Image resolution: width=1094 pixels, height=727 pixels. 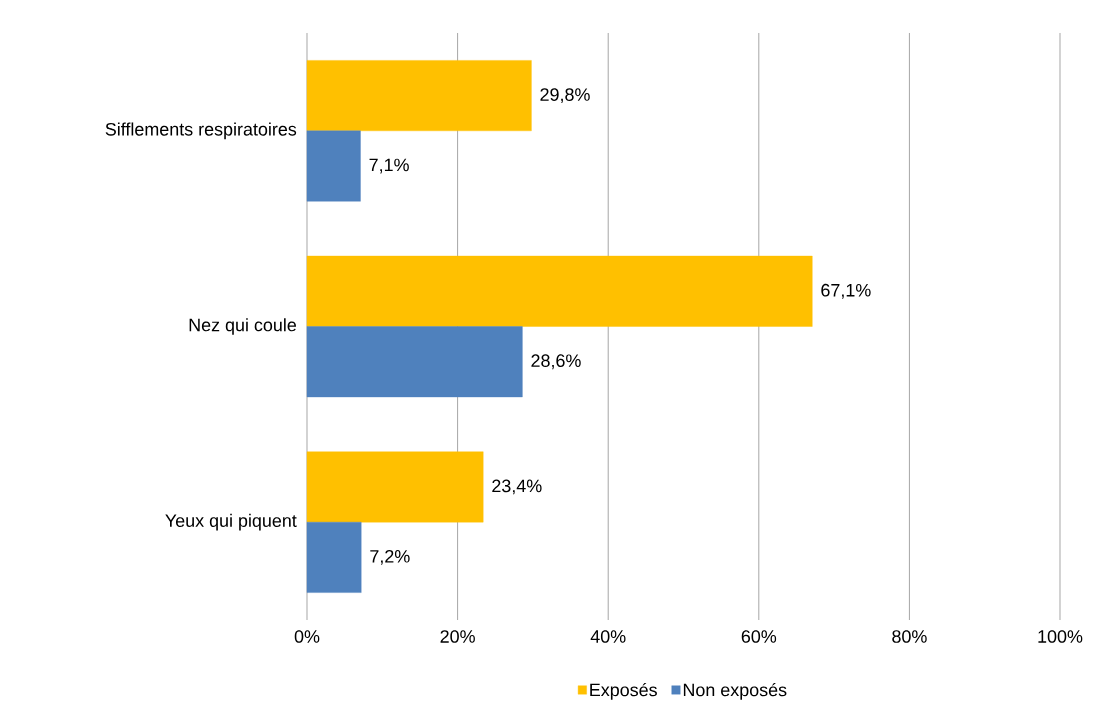 What do you see at coordinates (556, 362) in the screenshot?
I see `data-label: 28,6%` at bounding box center [556, 362].